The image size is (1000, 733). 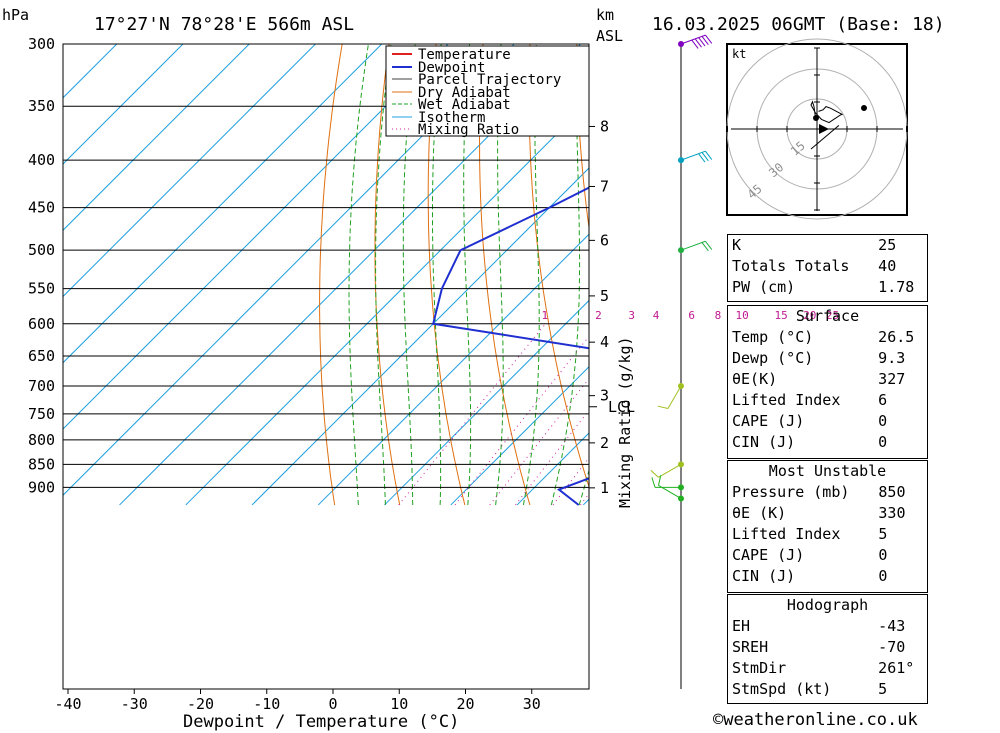 I want to click on temp-tick-label: -30, so click(x=134, y=704).